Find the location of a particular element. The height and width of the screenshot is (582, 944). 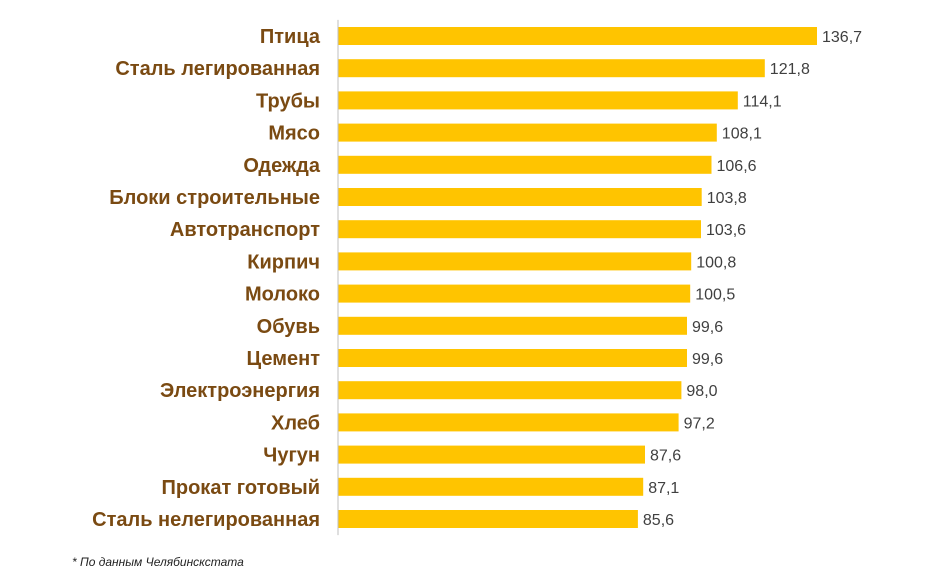

value-label: 136,7 is located at coordinates (842, 37).